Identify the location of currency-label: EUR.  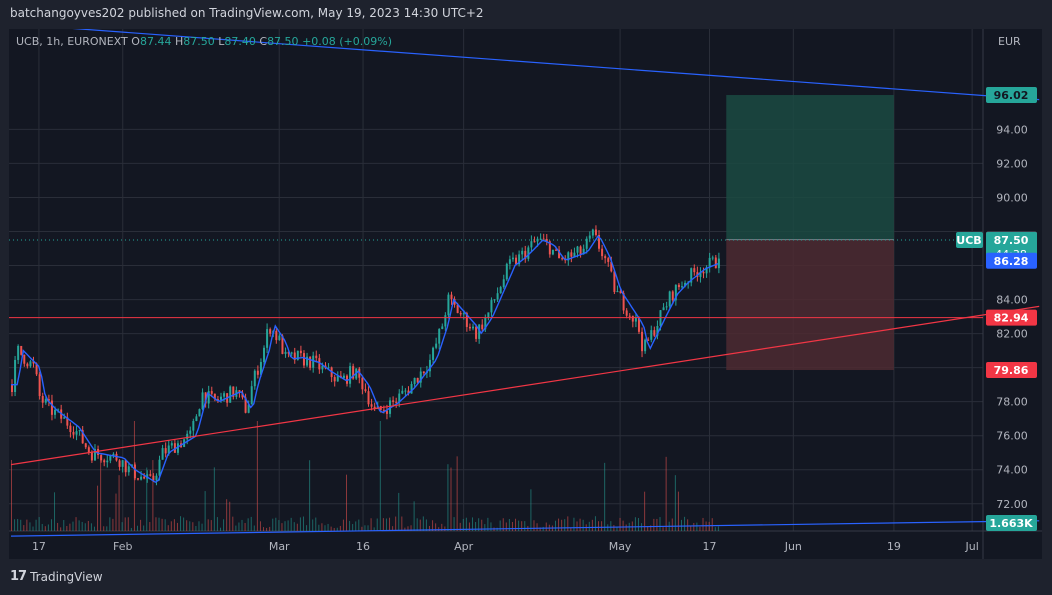
(1009, 41).